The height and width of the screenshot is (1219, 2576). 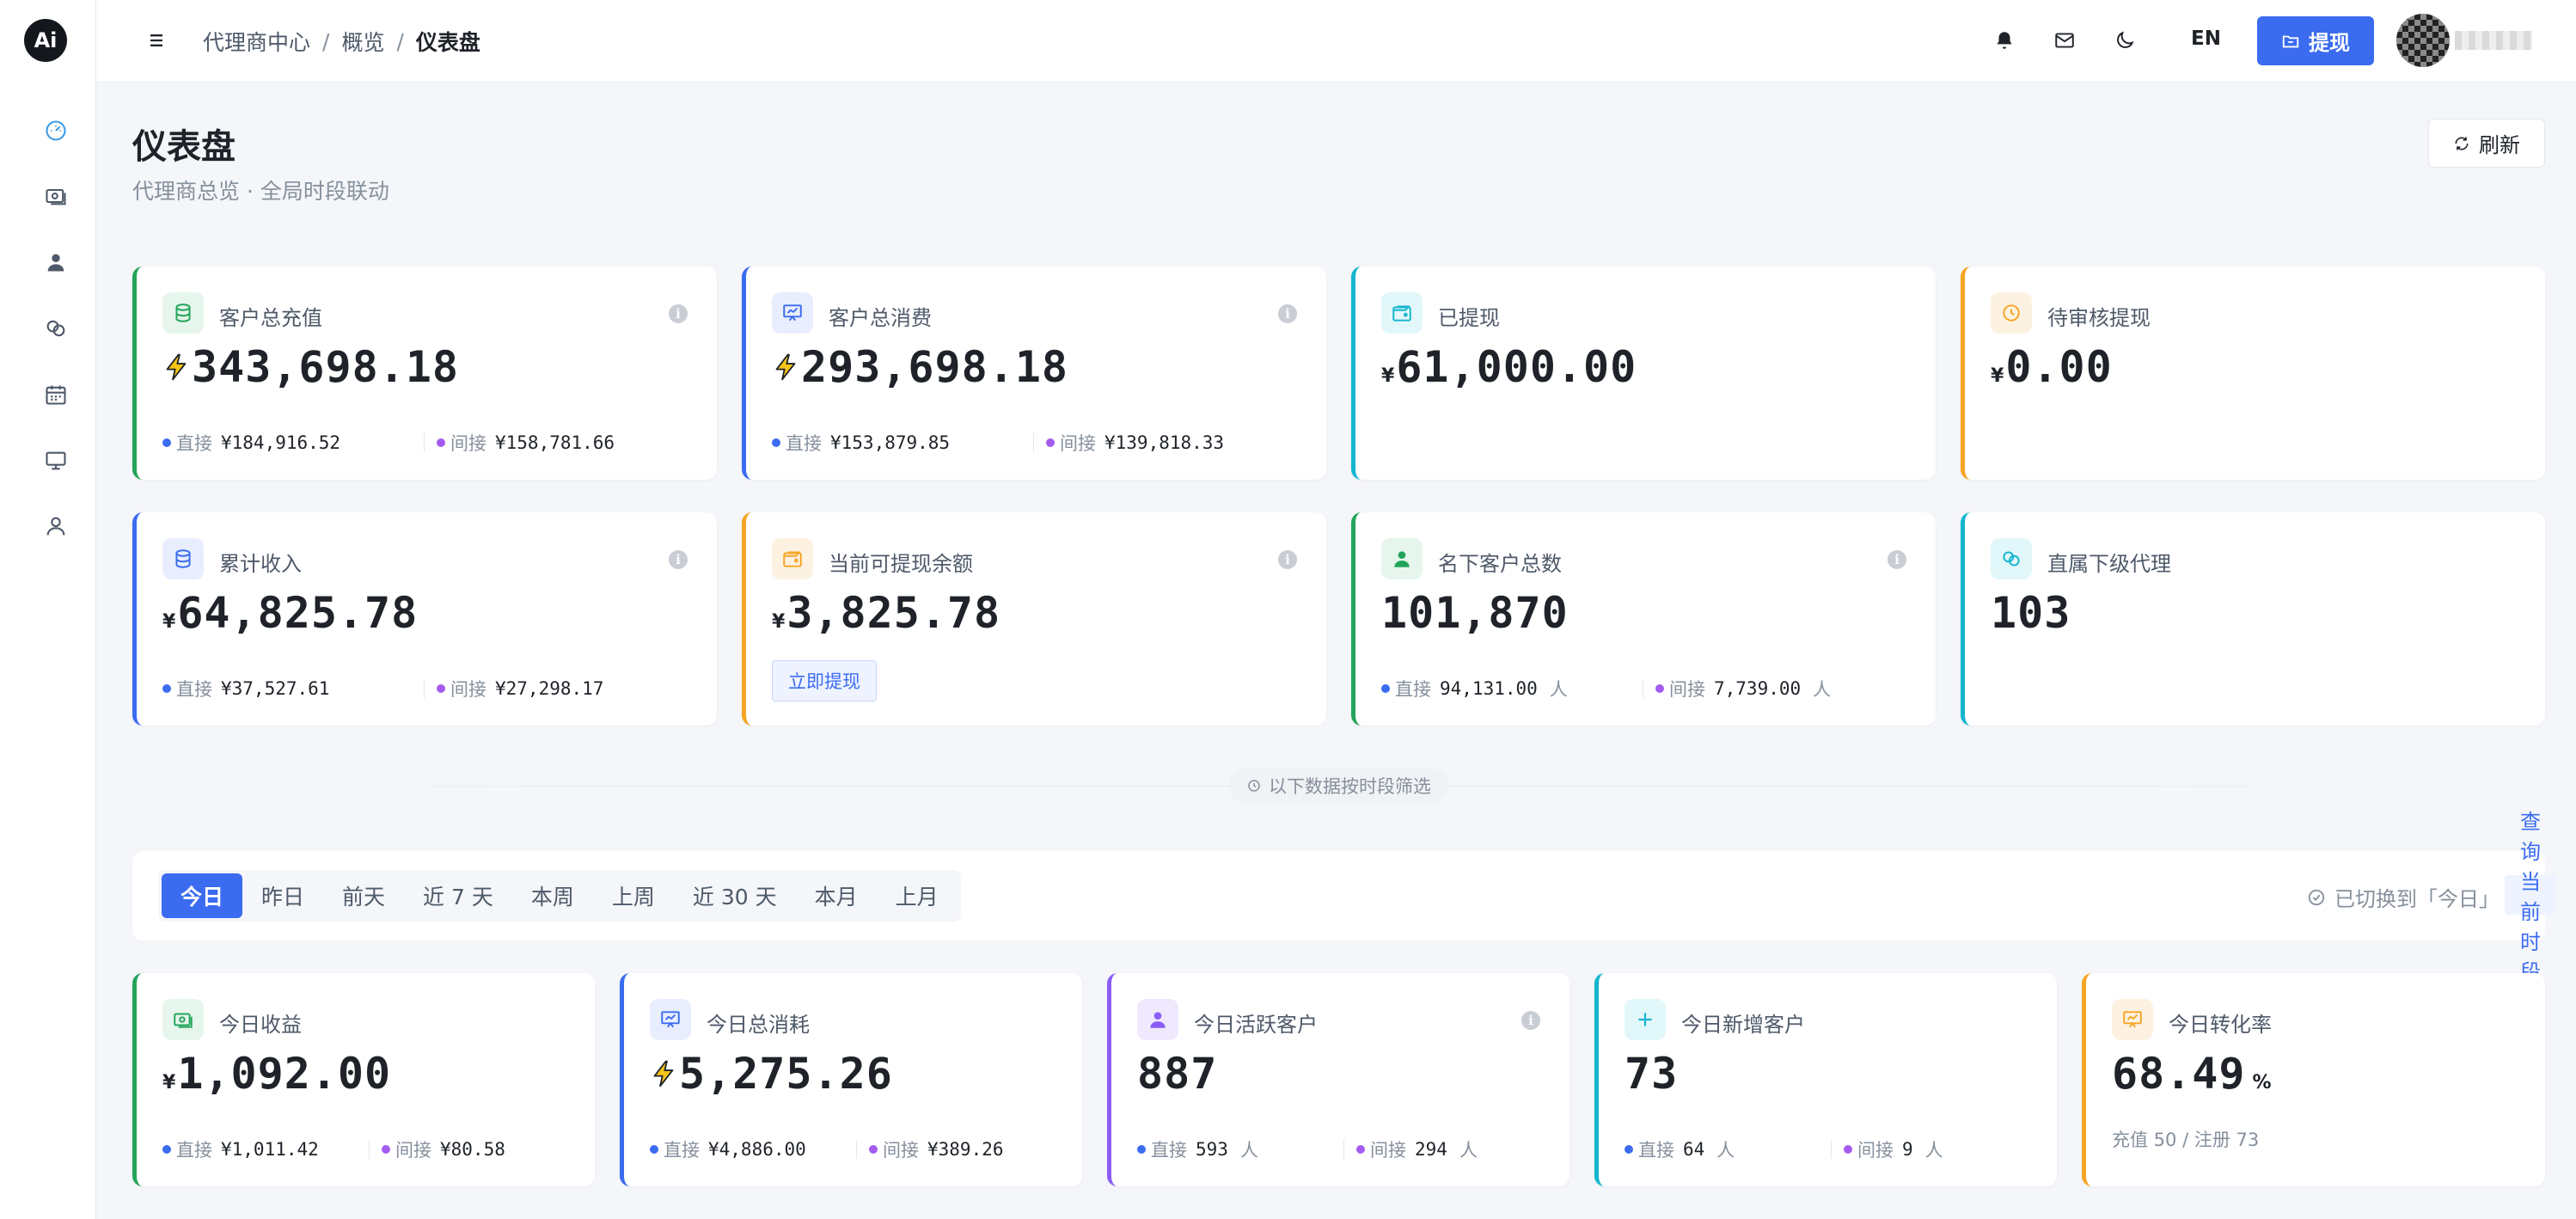 What do you see at coordinates (447, 42) in the screenshot?
I see `breadcrumb-item-current: 仪表盘` at bounding box center [447, 42].